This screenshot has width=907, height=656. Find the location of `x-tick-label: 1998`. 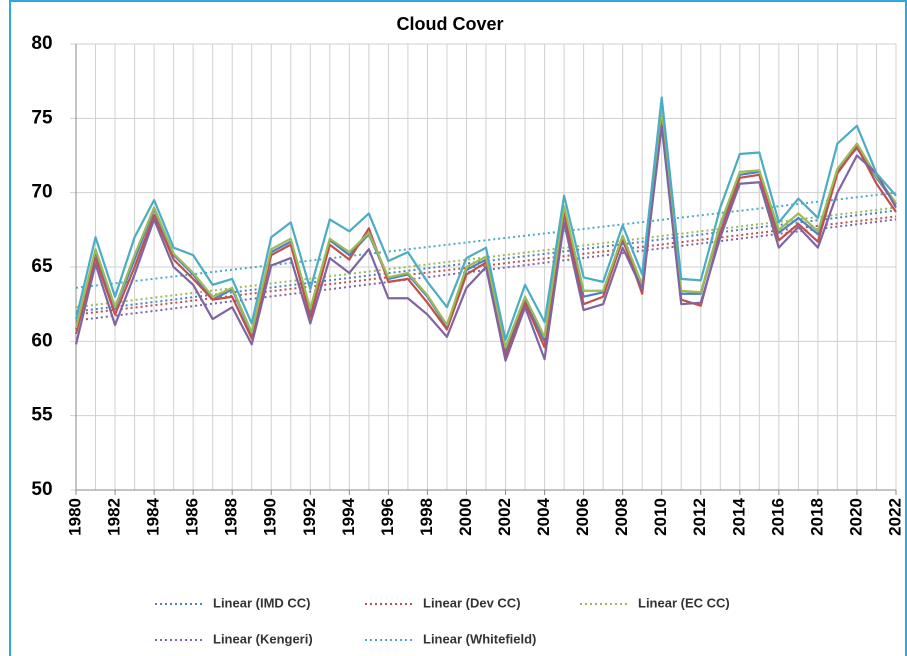

x-tick-label: 1998 is located at coordinates (426, 517).